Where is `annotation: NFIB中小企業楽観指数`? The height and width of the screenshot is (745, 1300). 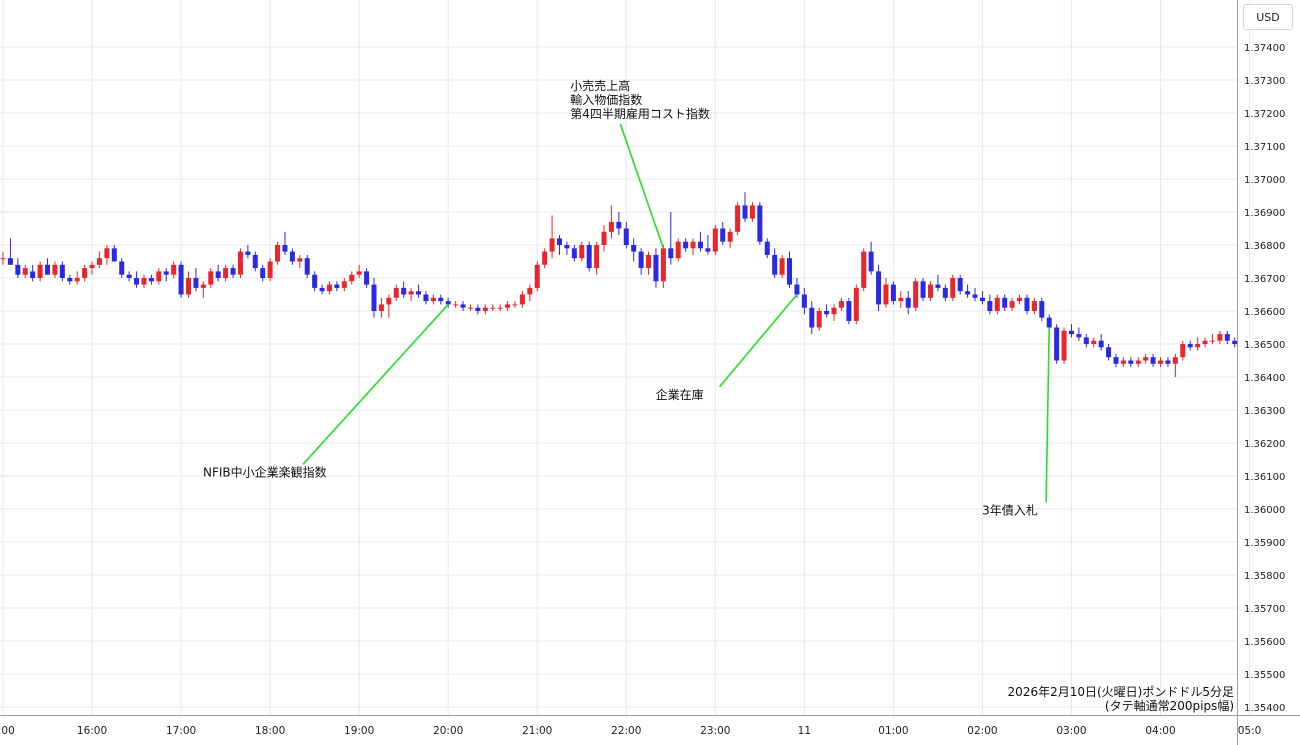
annotation: NFIB中小企業楽観指数 is located at coordinates (326, 391).